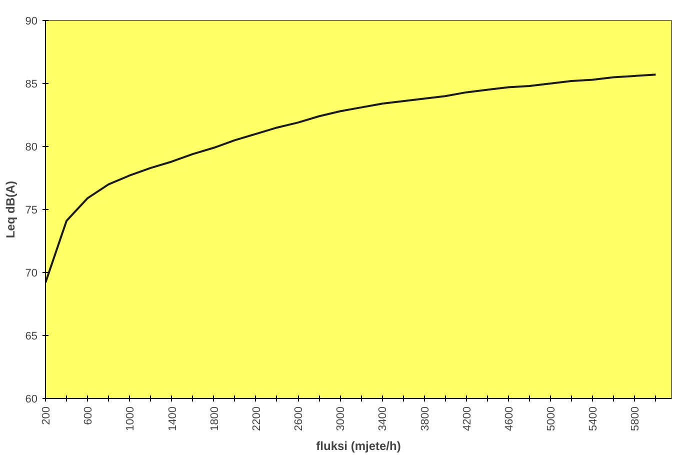 The width and height of the screenshot is (673, 455). What do you see at coordinates (130, 418) in the screenshot?
I see `x-tick-label: 1000` at bounding box center [130, 418].